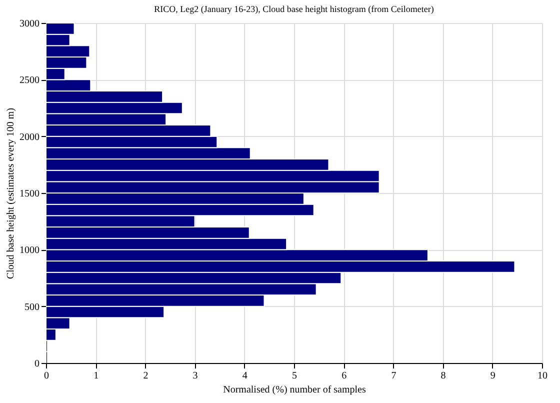 Image resolution: width=560 pixels, height=403 pixels. What do you see at coordinates (37, 364) in the screenshot?
I see `y-tick-label: 0` at bounding box center [37, 364].